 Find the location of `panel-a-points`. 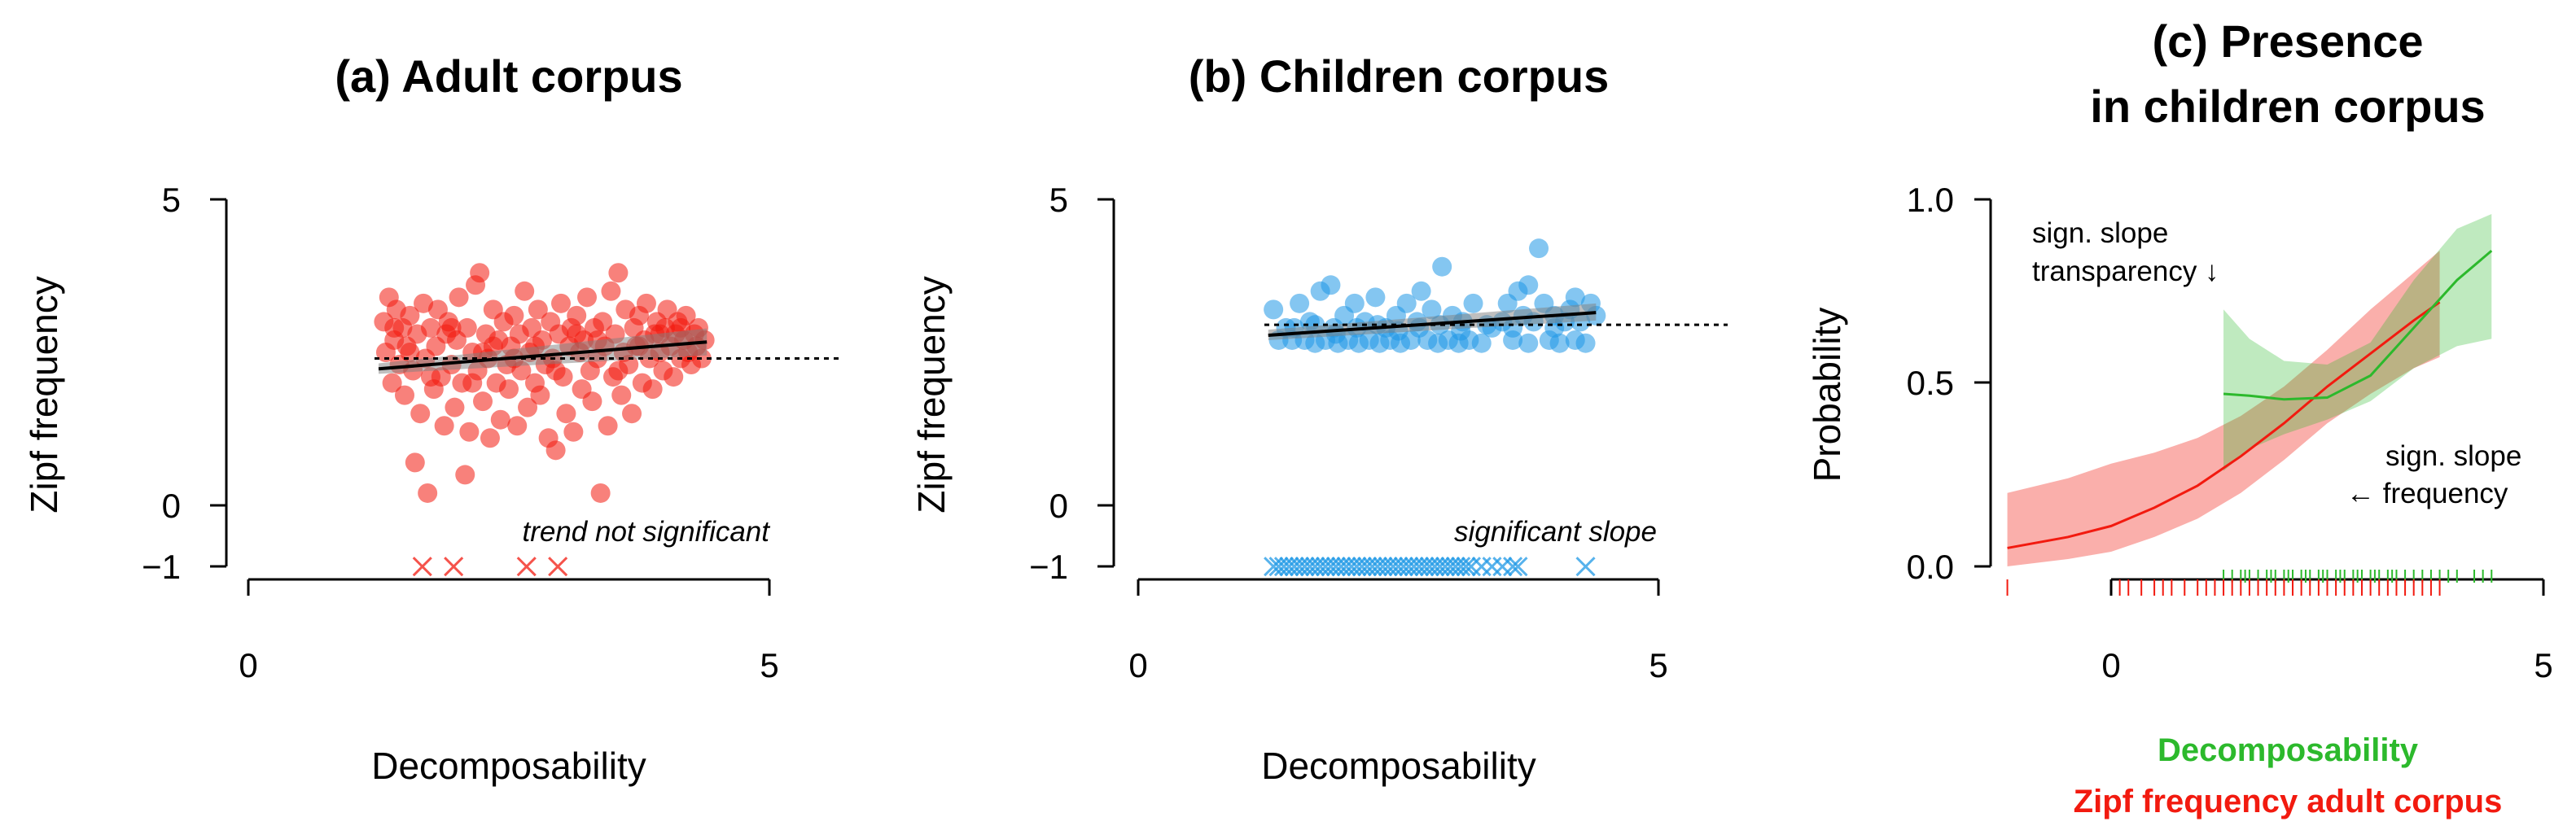

panel-a-points is located at coordinates (544, 383).